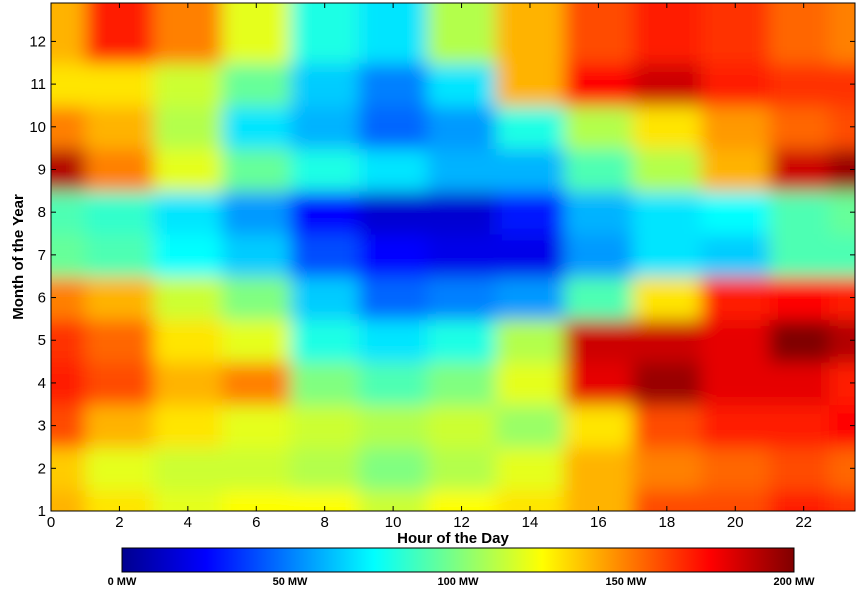  Describe the element at coordinates (42, 468) in the screenshot. I see `y-tick-label: 2` at that location.